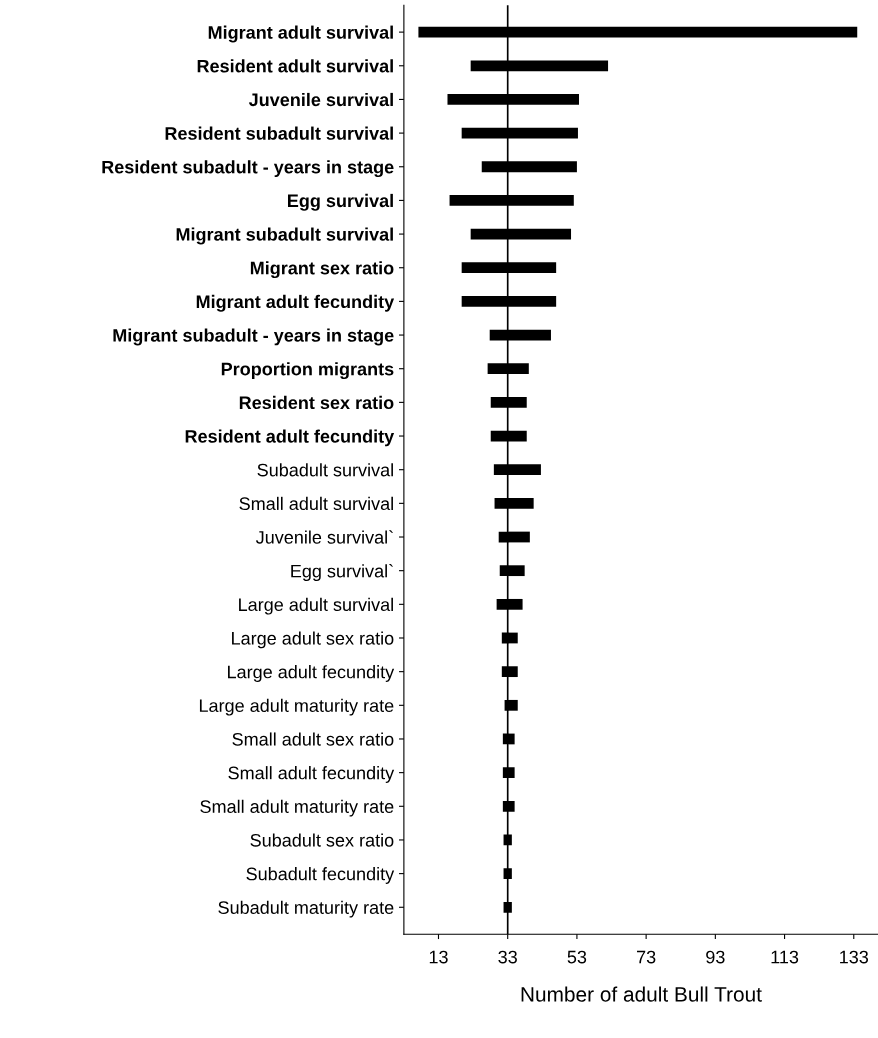  What do you see at coordinates (313, 739) in the screenshot?
I see `y-tick-label: Small adult sex ratio` at bounding box center [313, 739].